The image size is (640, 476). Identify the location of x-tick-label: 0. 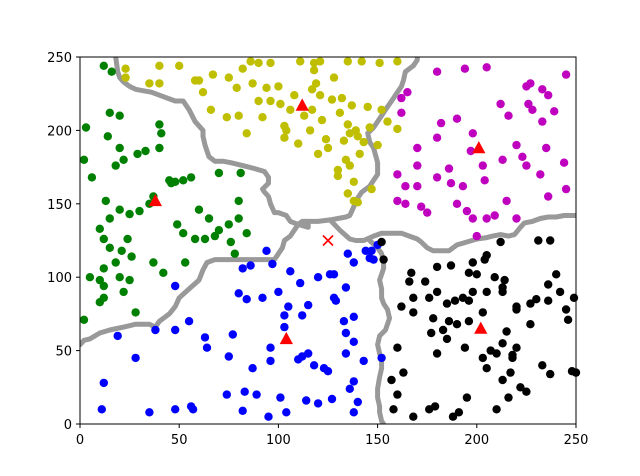
(80, 440).